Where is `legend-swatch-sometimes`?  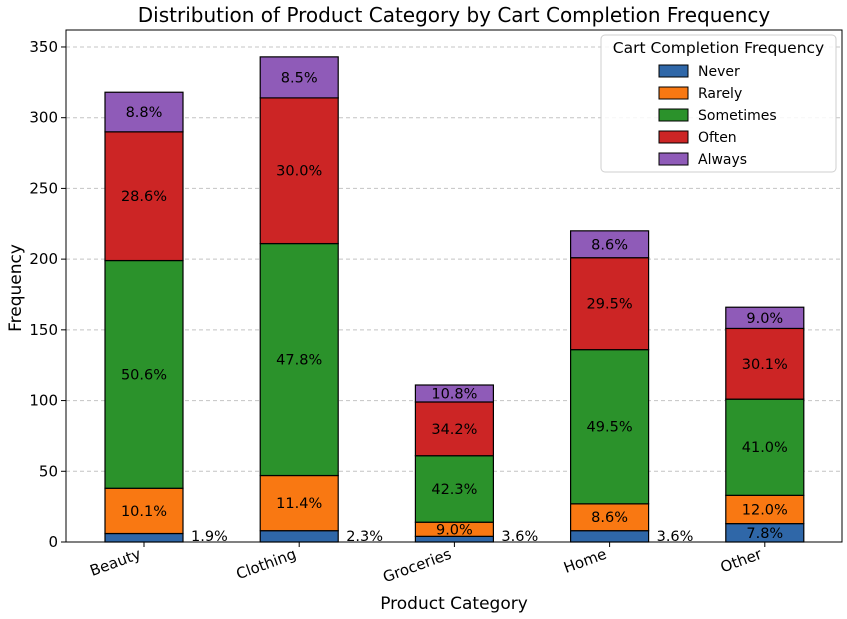 legend-swatch-sometimes is located at coordinates (673, 115).